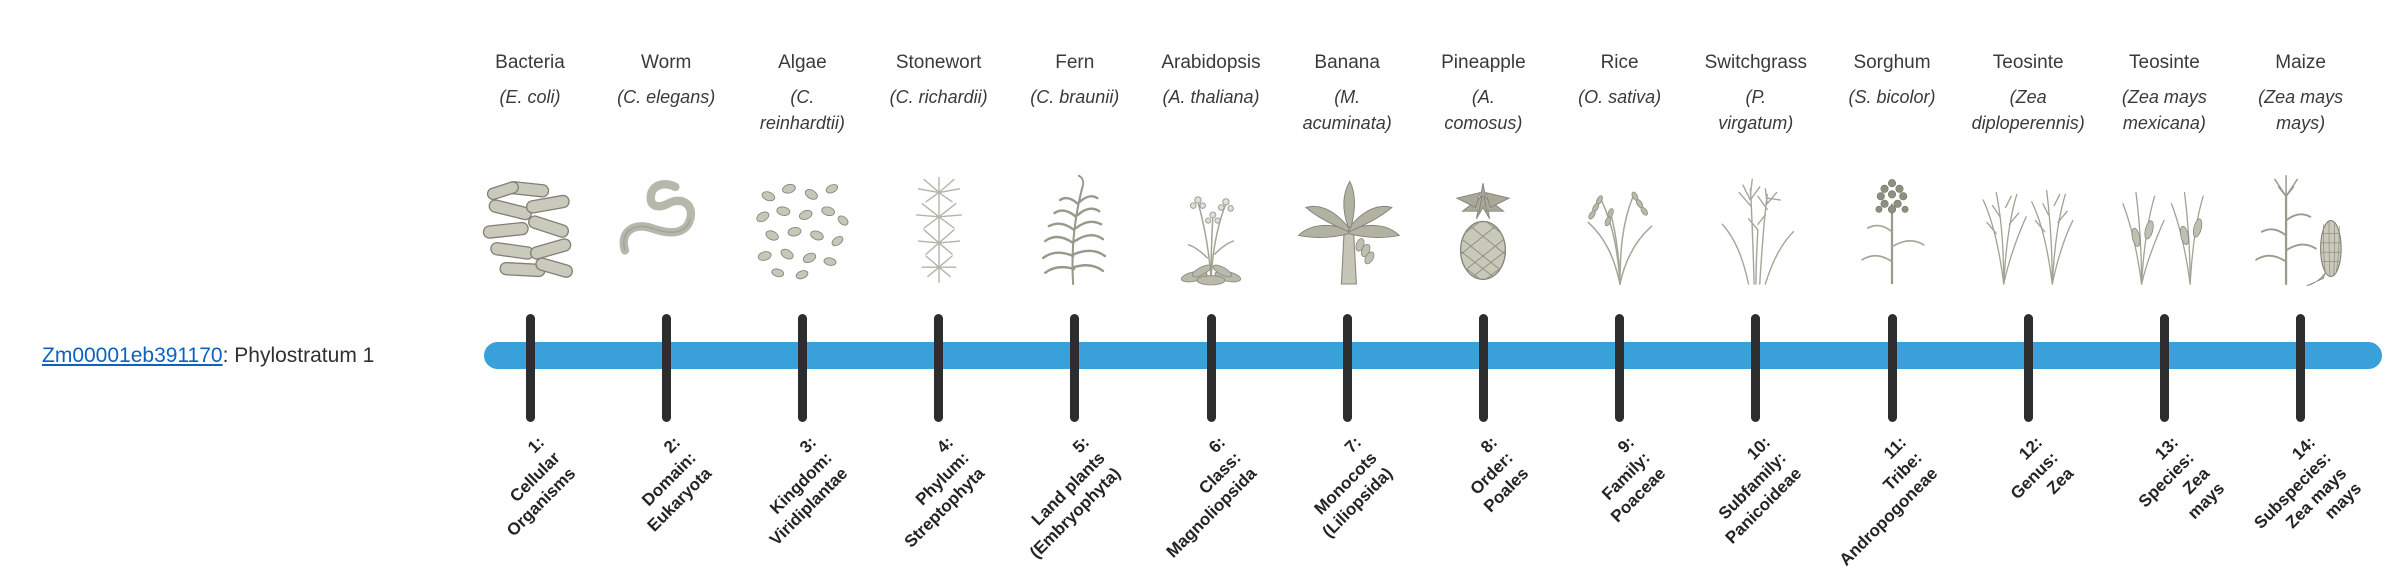  What do you see at coordinates (298, 355) in the screenshot?
I see `gene-label-suffix: : Phylostratum 1` at bounding box center [298, 355].